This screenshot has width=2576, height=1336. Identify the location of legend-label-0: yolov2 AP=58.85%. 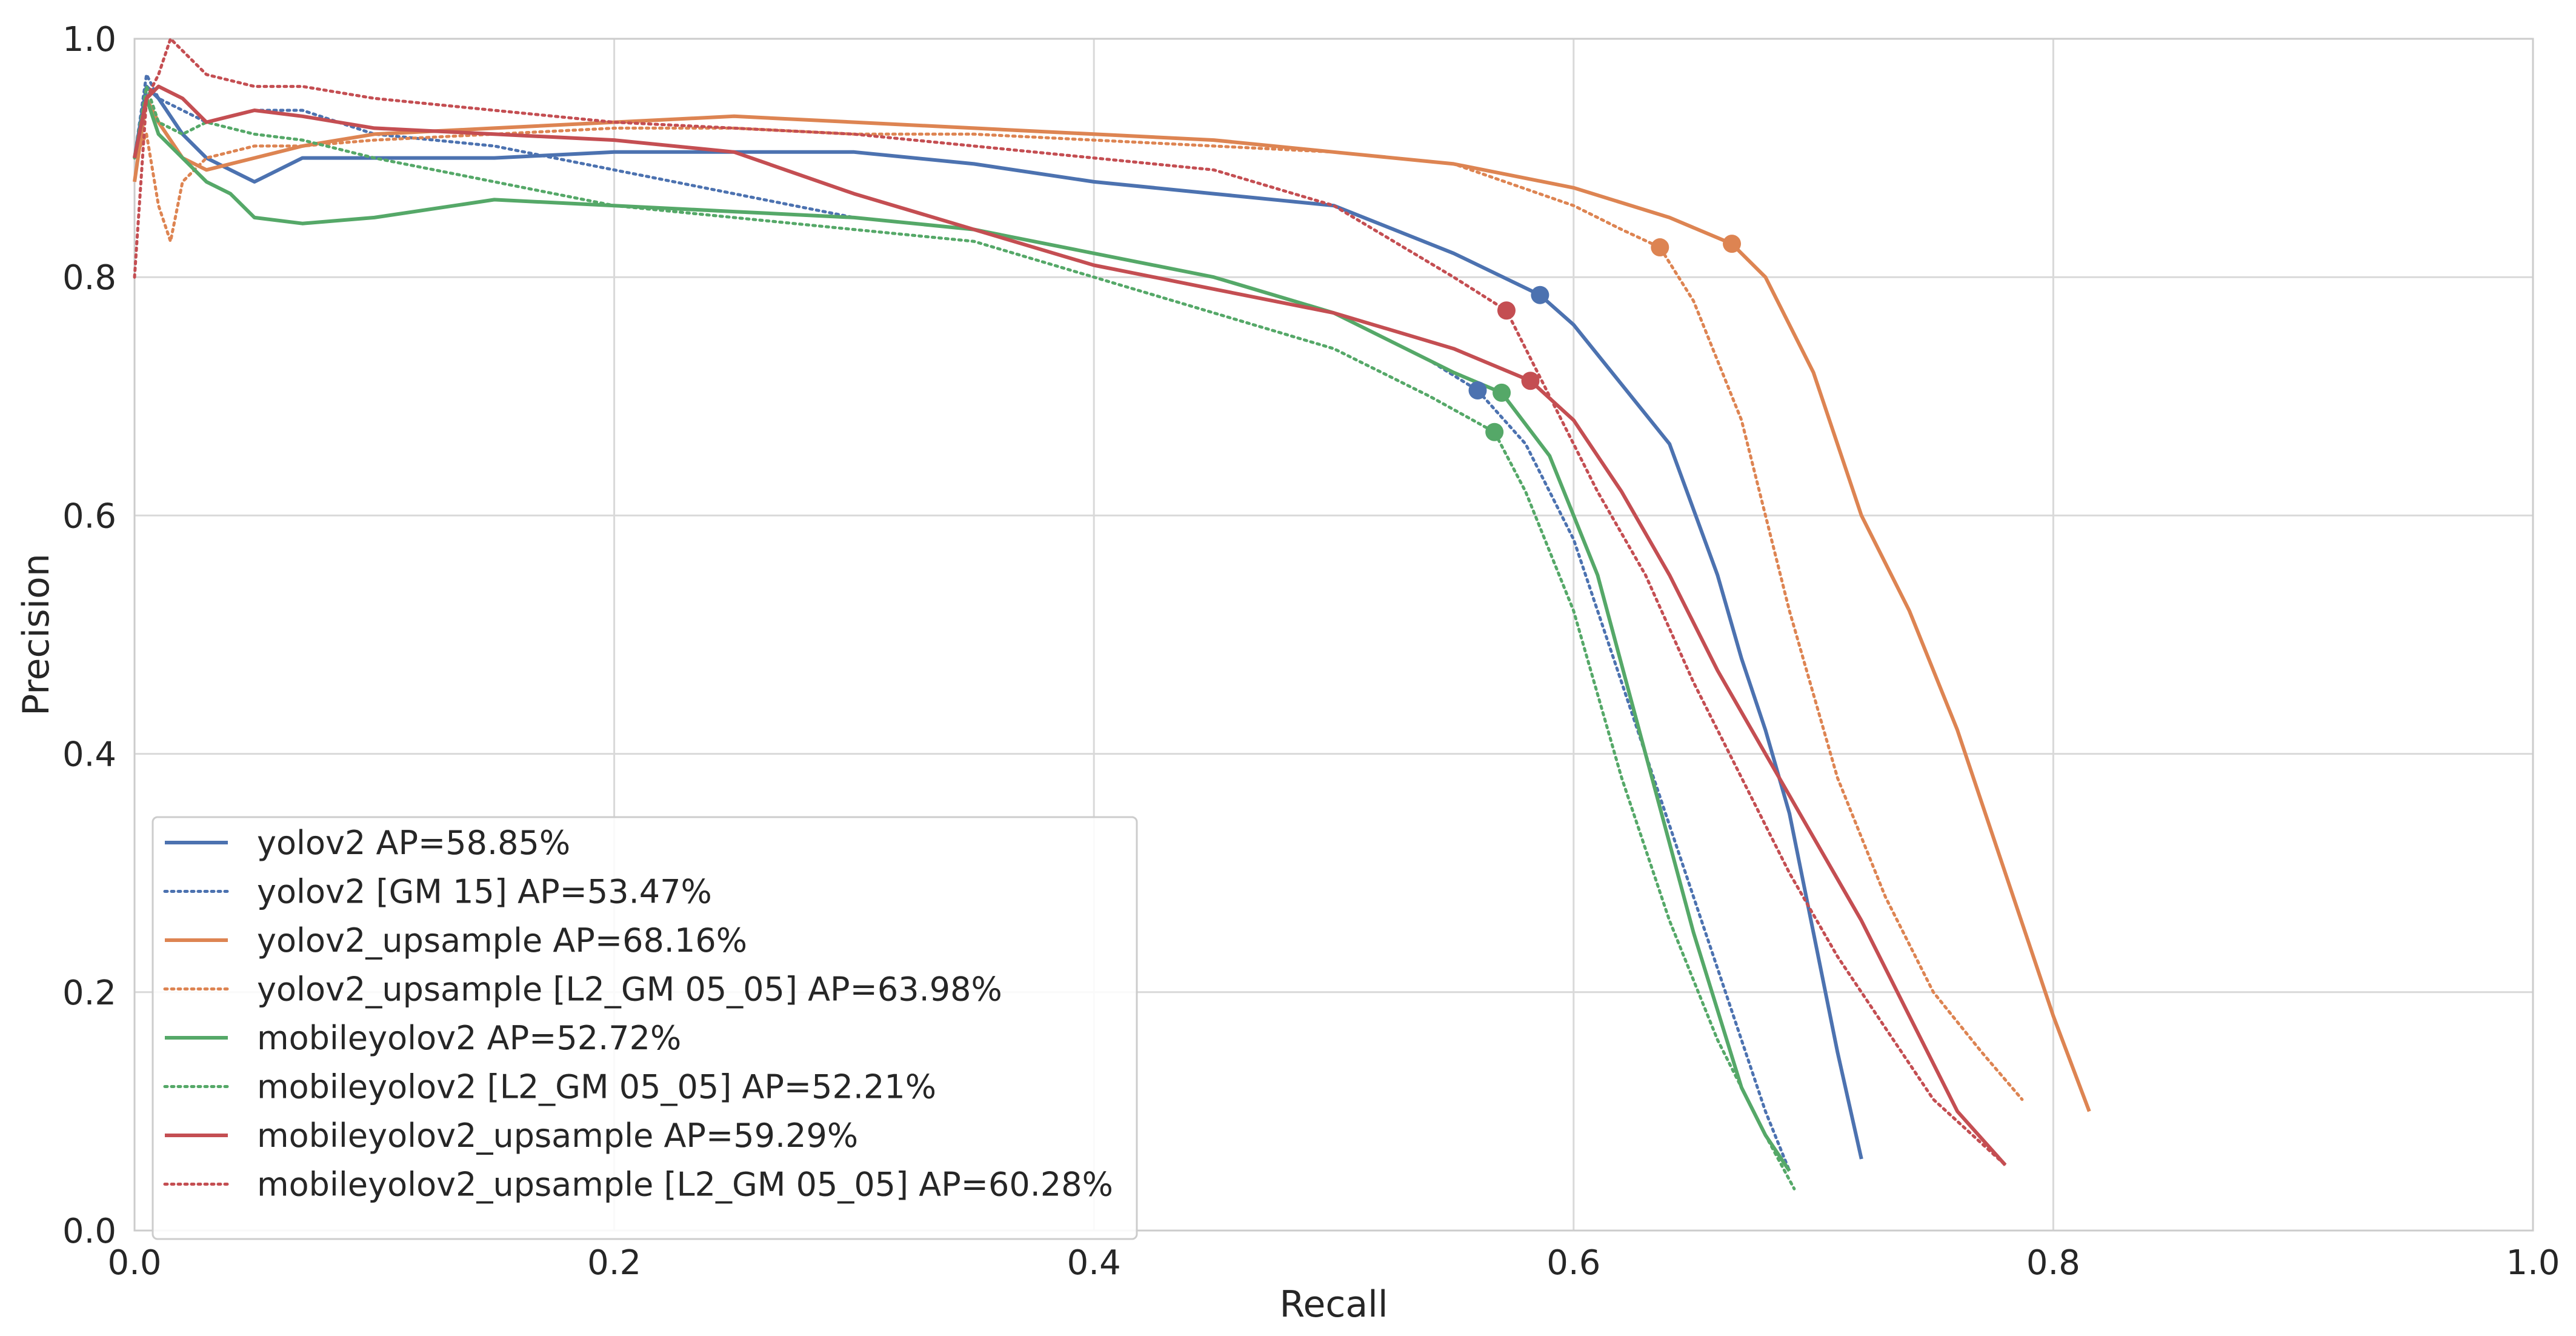
(413, 843).